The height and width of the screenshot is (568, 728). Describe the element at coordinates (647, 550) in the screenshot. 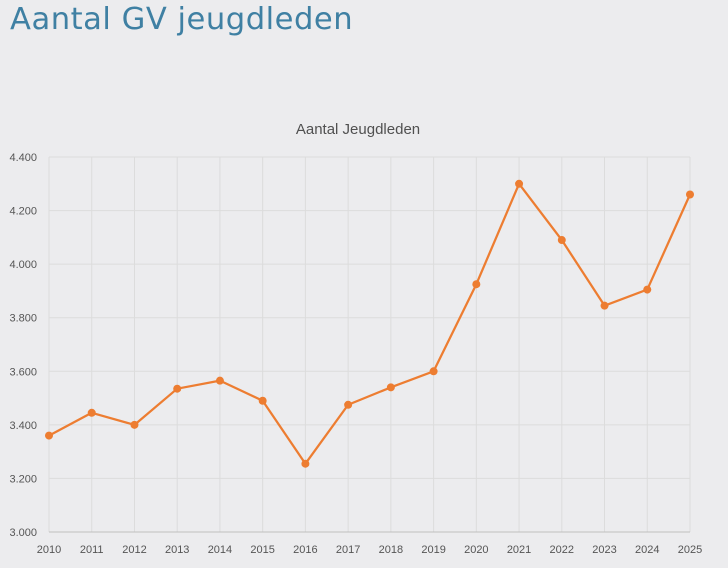

I see `x-tick-label: 2024` at that location.